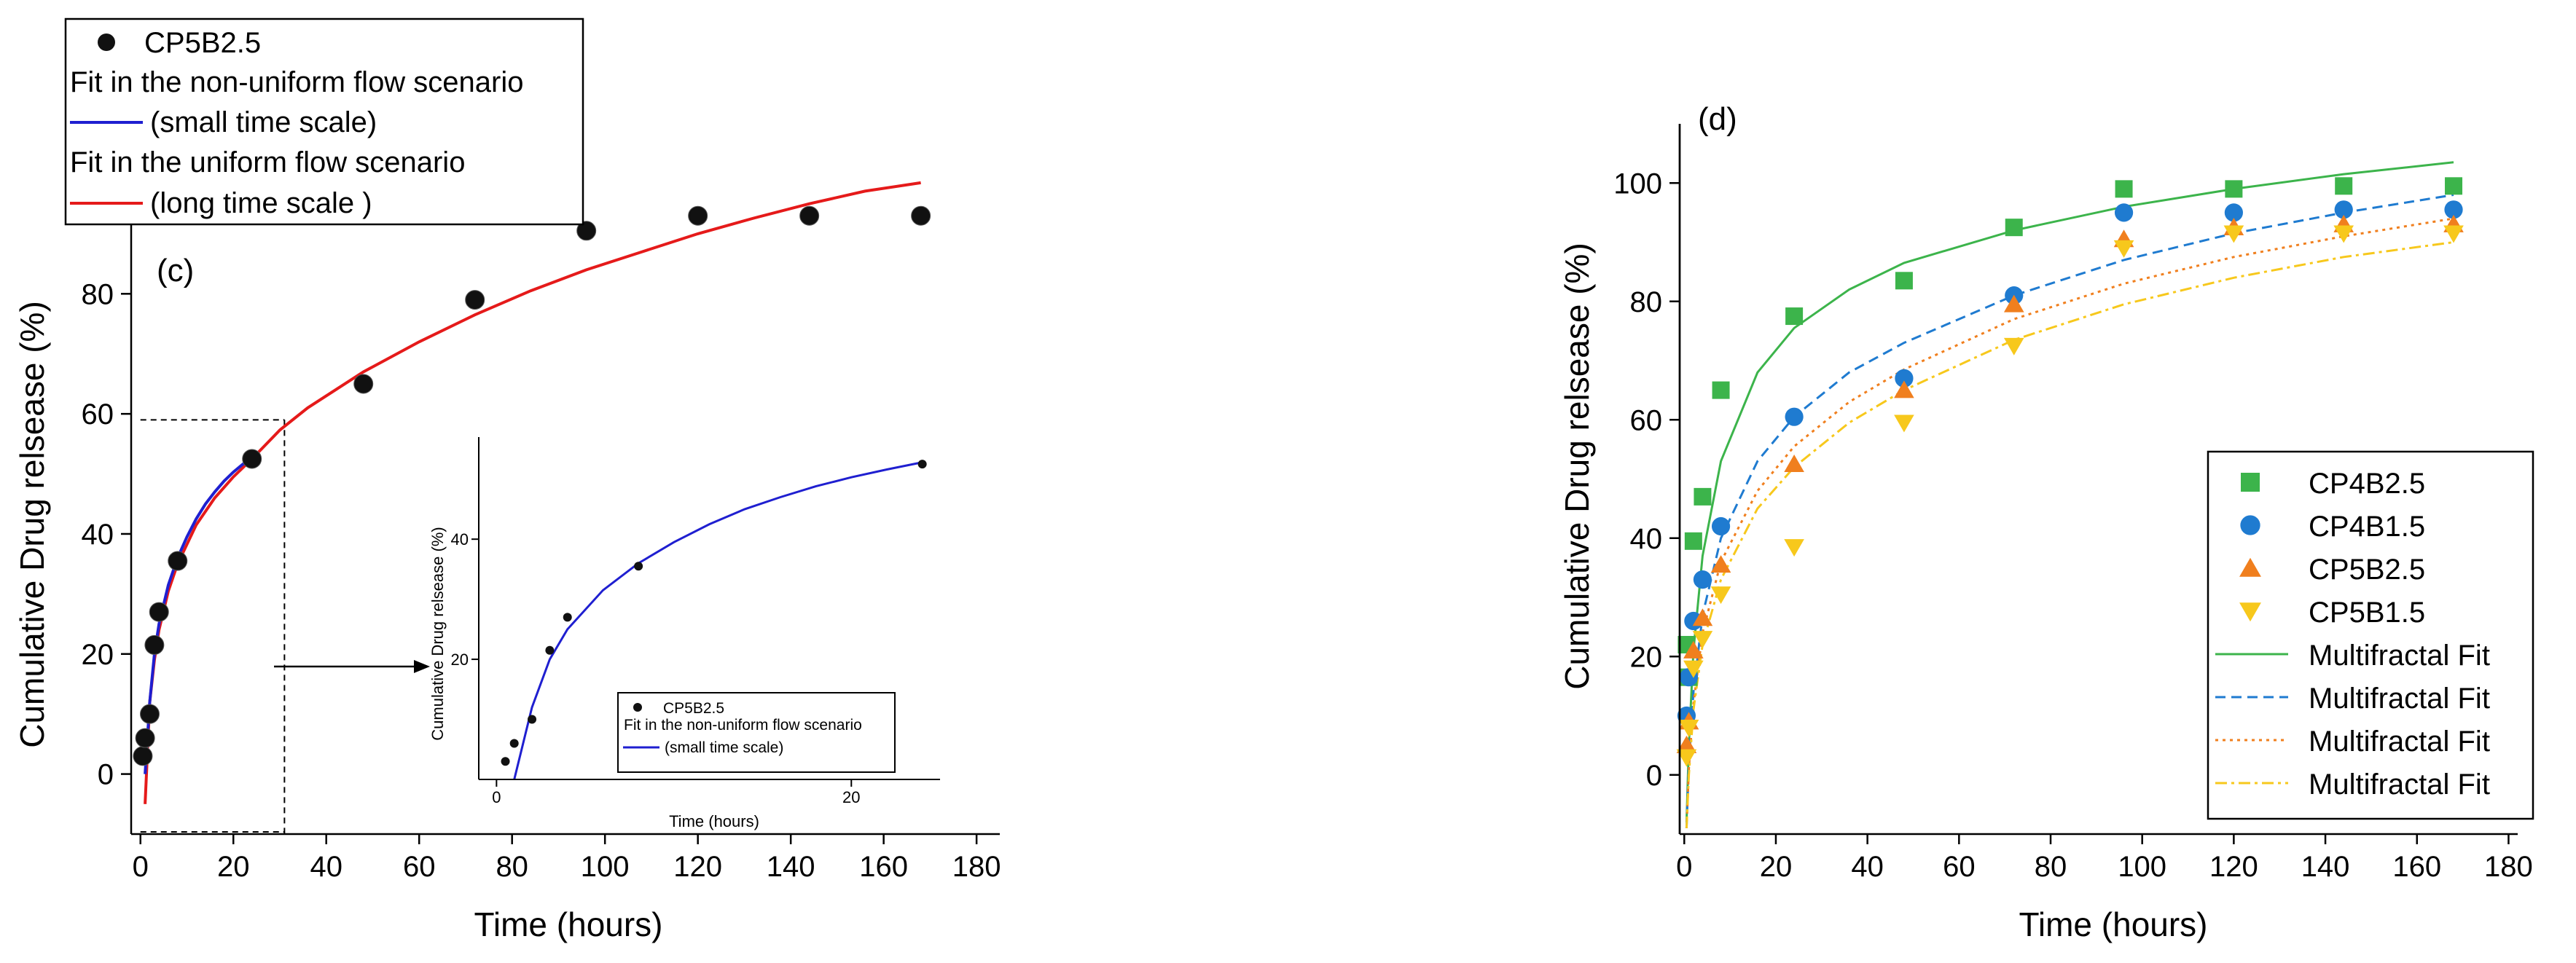  I want to click on panel-d-legend-box, so click(2370, 635).